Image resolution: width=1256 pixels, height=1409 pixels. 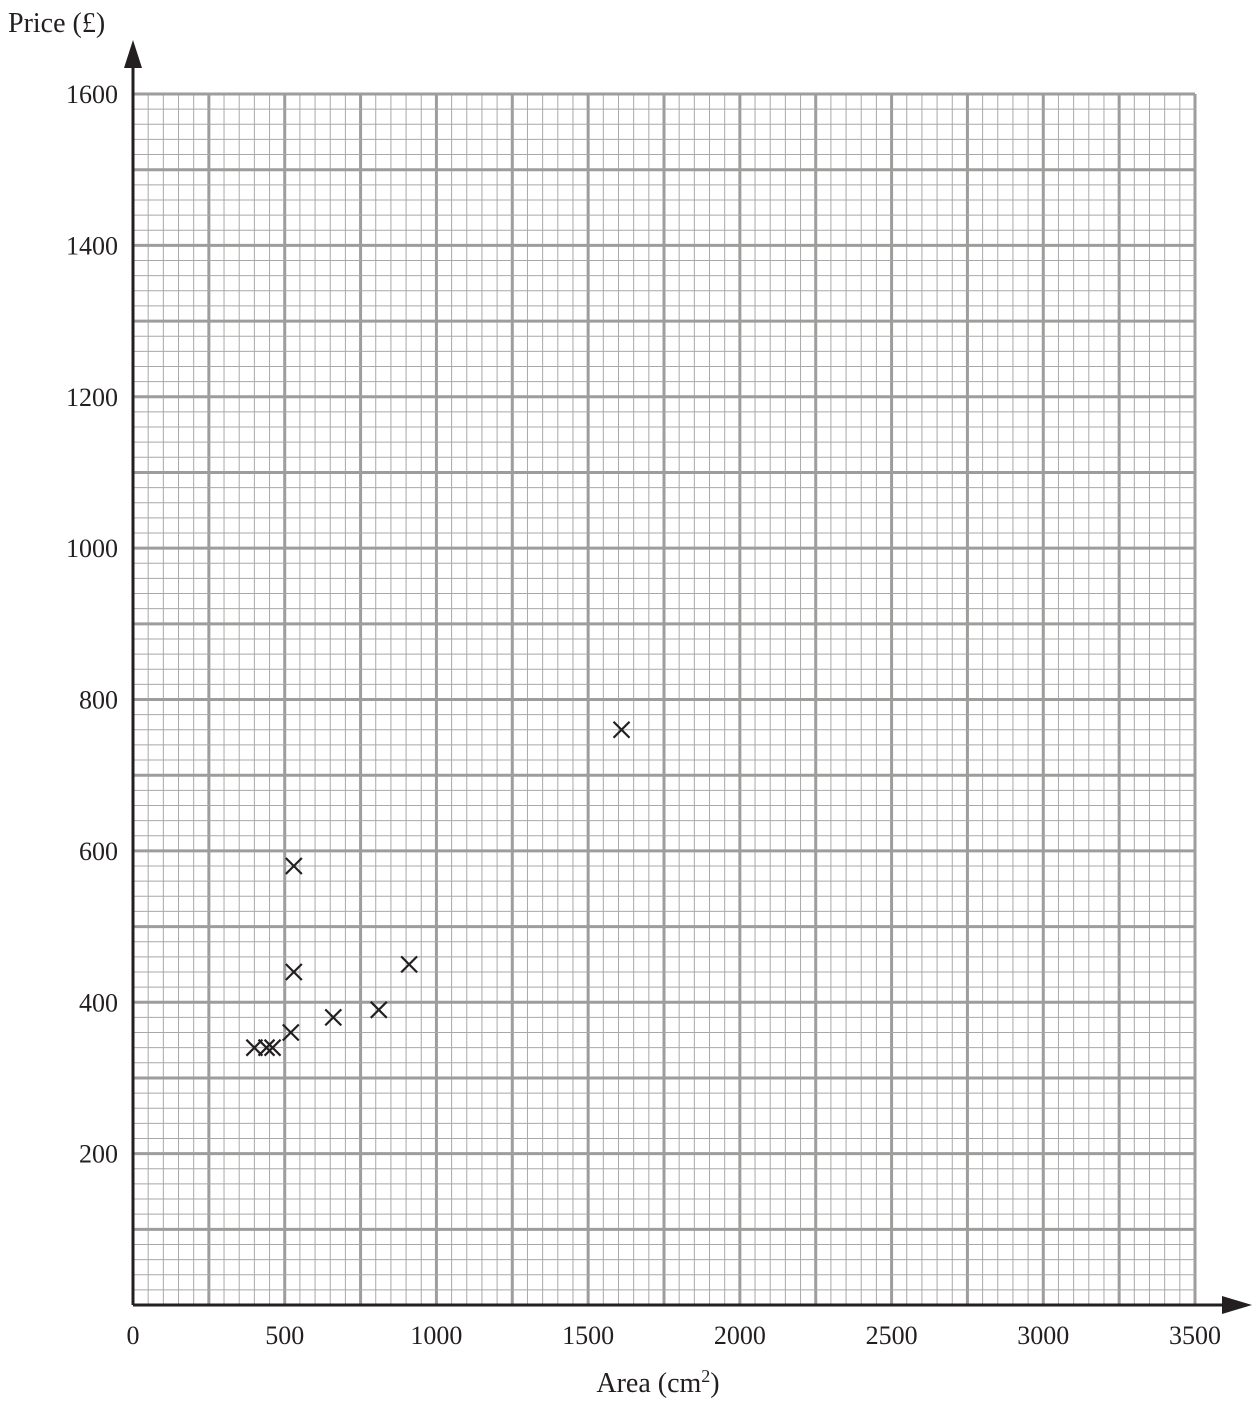 I want to click on y-tick-label: 1000, so click(x=92, y=548).